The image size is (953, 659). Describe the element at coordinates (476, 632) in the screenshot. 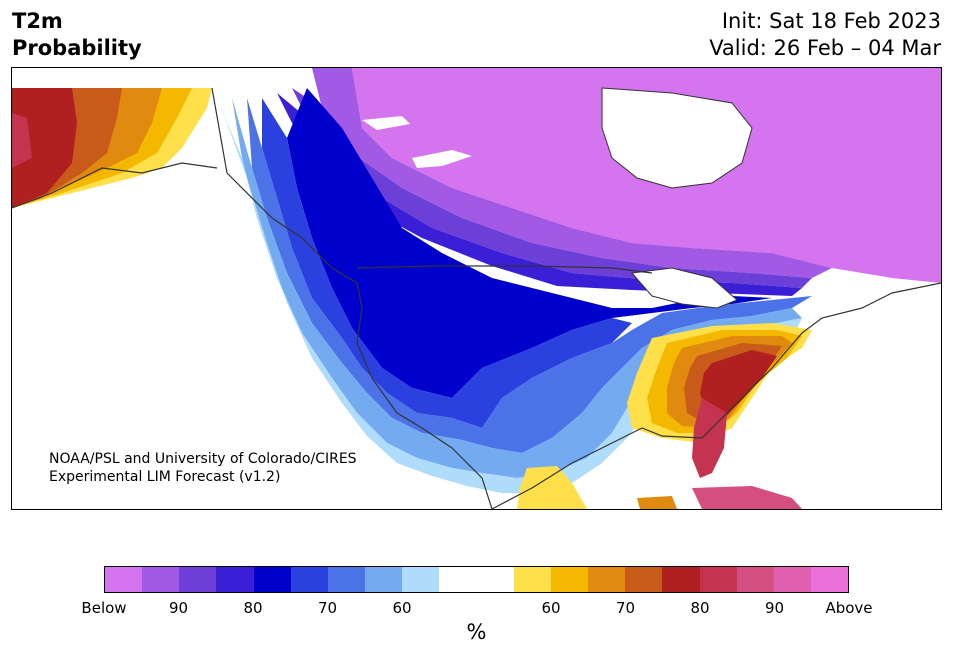

I see `colorbar-unit: %` at that location.